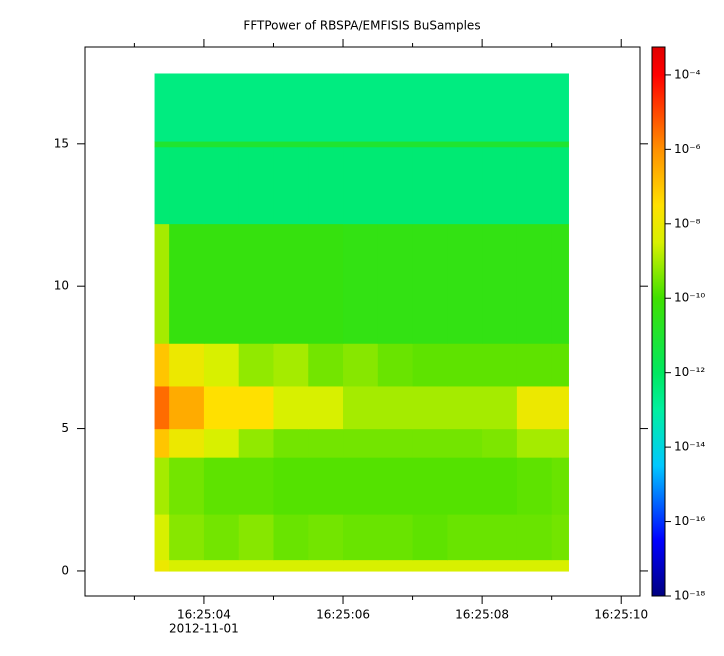 The height and width of the screenshot is (656, 724). What do you see at coordinates (687, 74) in the screenshot?
I see `colorbar-tick-label: 10⁻⁴` at bounding box center [687, 74].